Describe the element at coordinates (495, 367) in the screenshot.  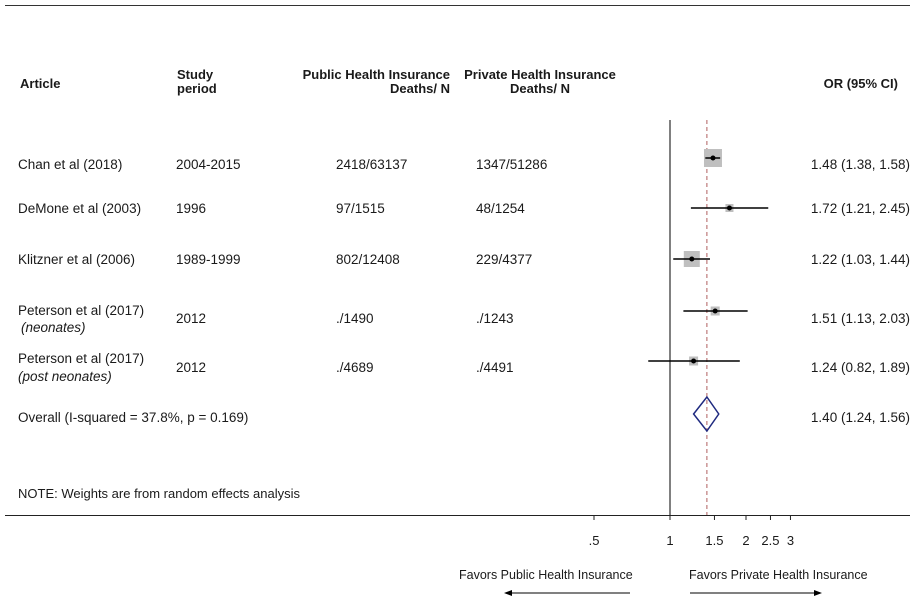
I see `private-cell: ./4491` at that location.